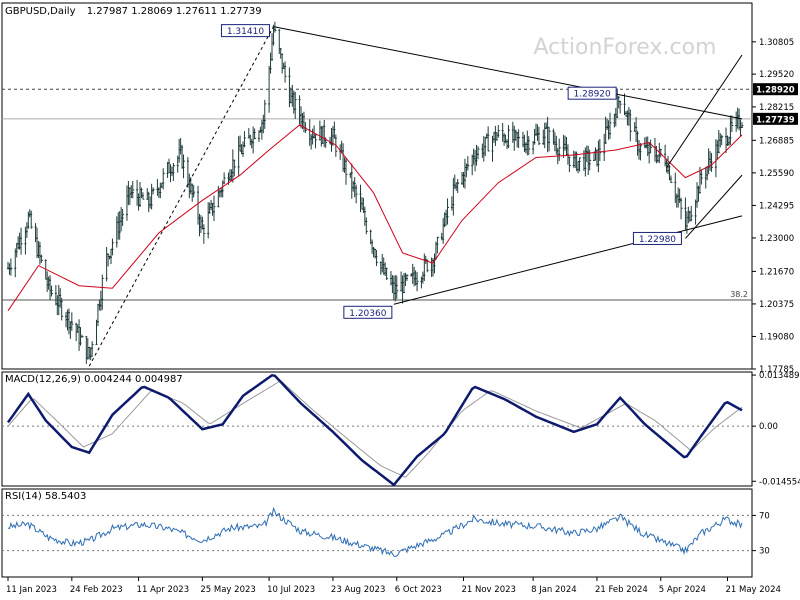  What do you see at coordinates (776, 141) in the screenshot?
I see `y-tick-label: 1.26885` at bounding box center [776, 141].